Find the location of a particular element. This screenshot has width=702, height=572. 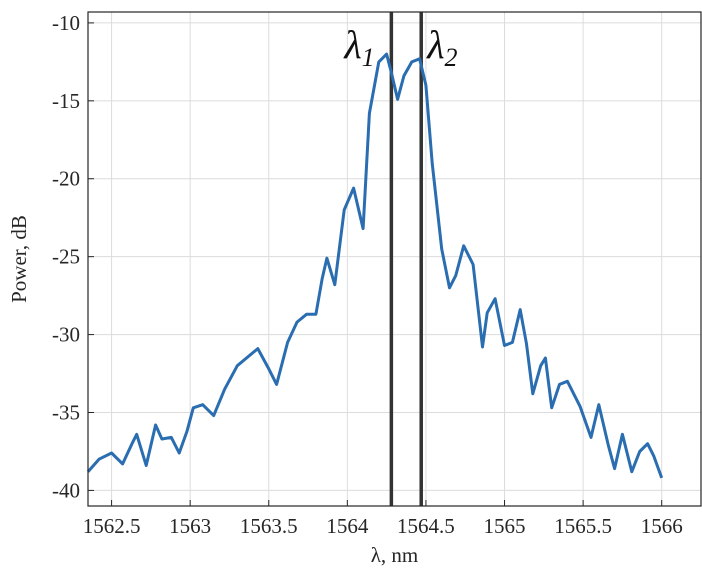

x-tick-label: 1562.5 is located at coordinates (112, 526).